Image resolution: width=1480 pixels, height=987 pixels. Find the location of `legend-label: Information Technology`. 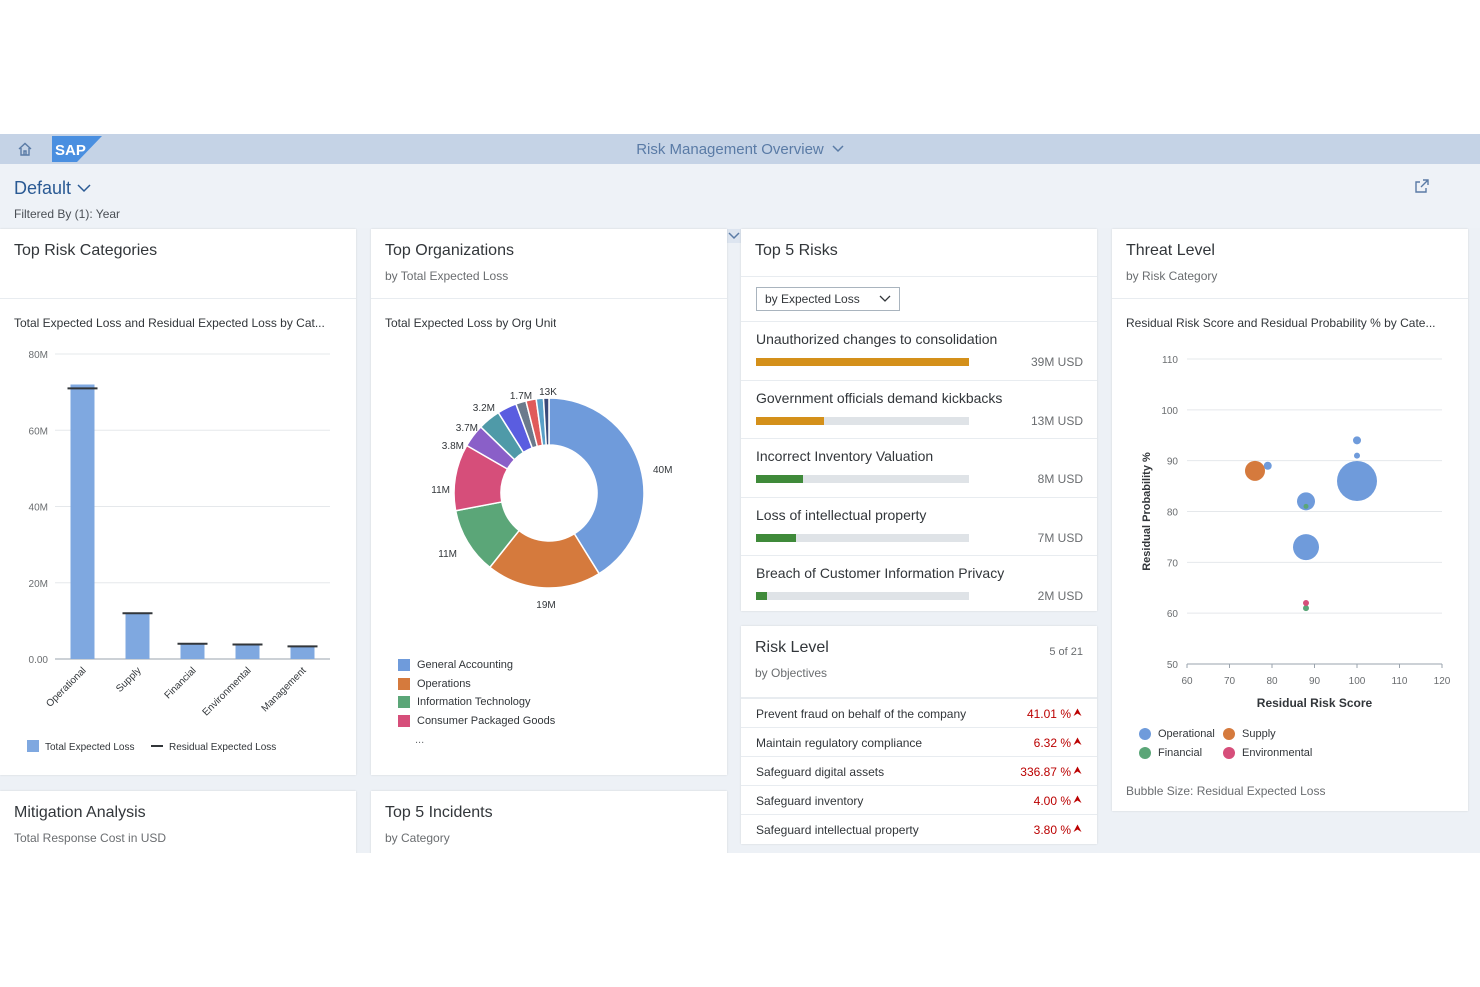

legend-label: Information Technology is located at coordinates (474, 702).